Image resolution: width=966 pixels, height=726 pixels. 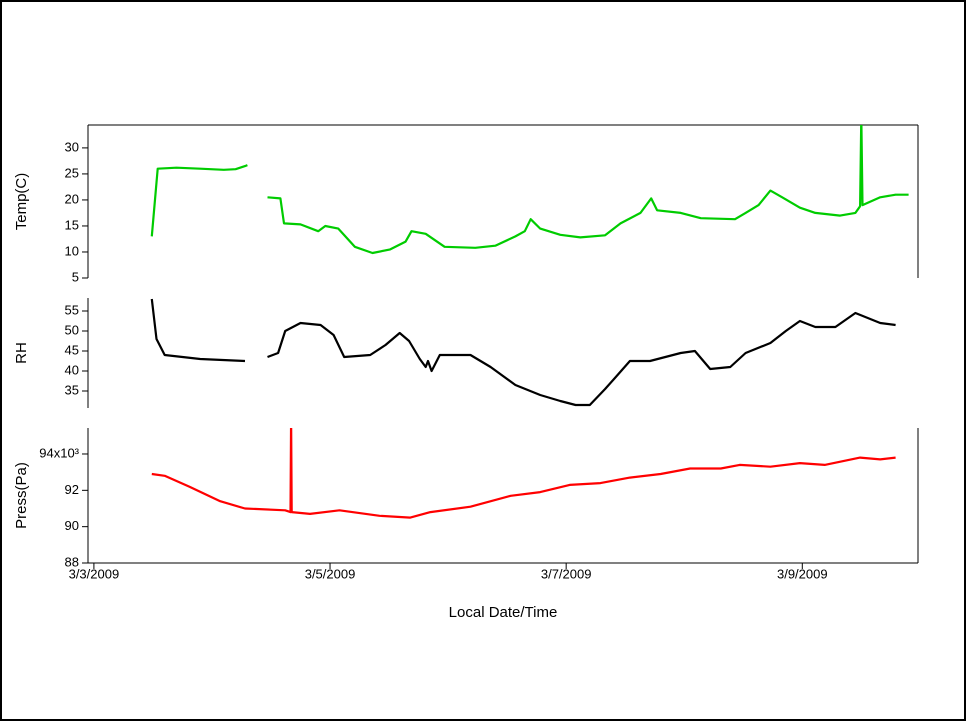 I want to click on y-tick-label: 50, so click(x=72, y=329).